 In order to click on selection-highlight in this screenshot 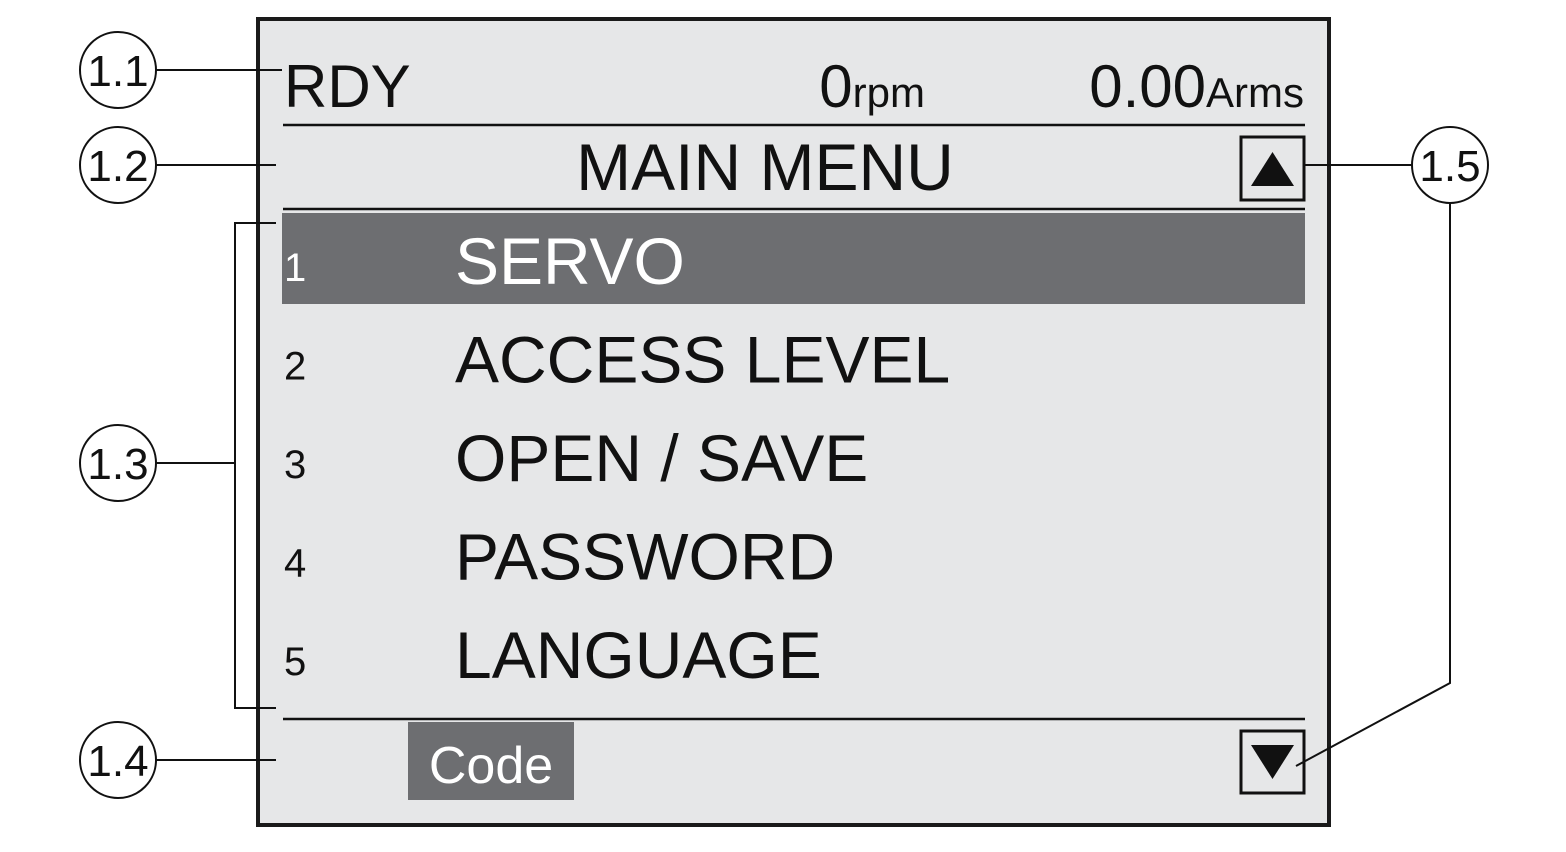, I will do `click(793, 258)`.